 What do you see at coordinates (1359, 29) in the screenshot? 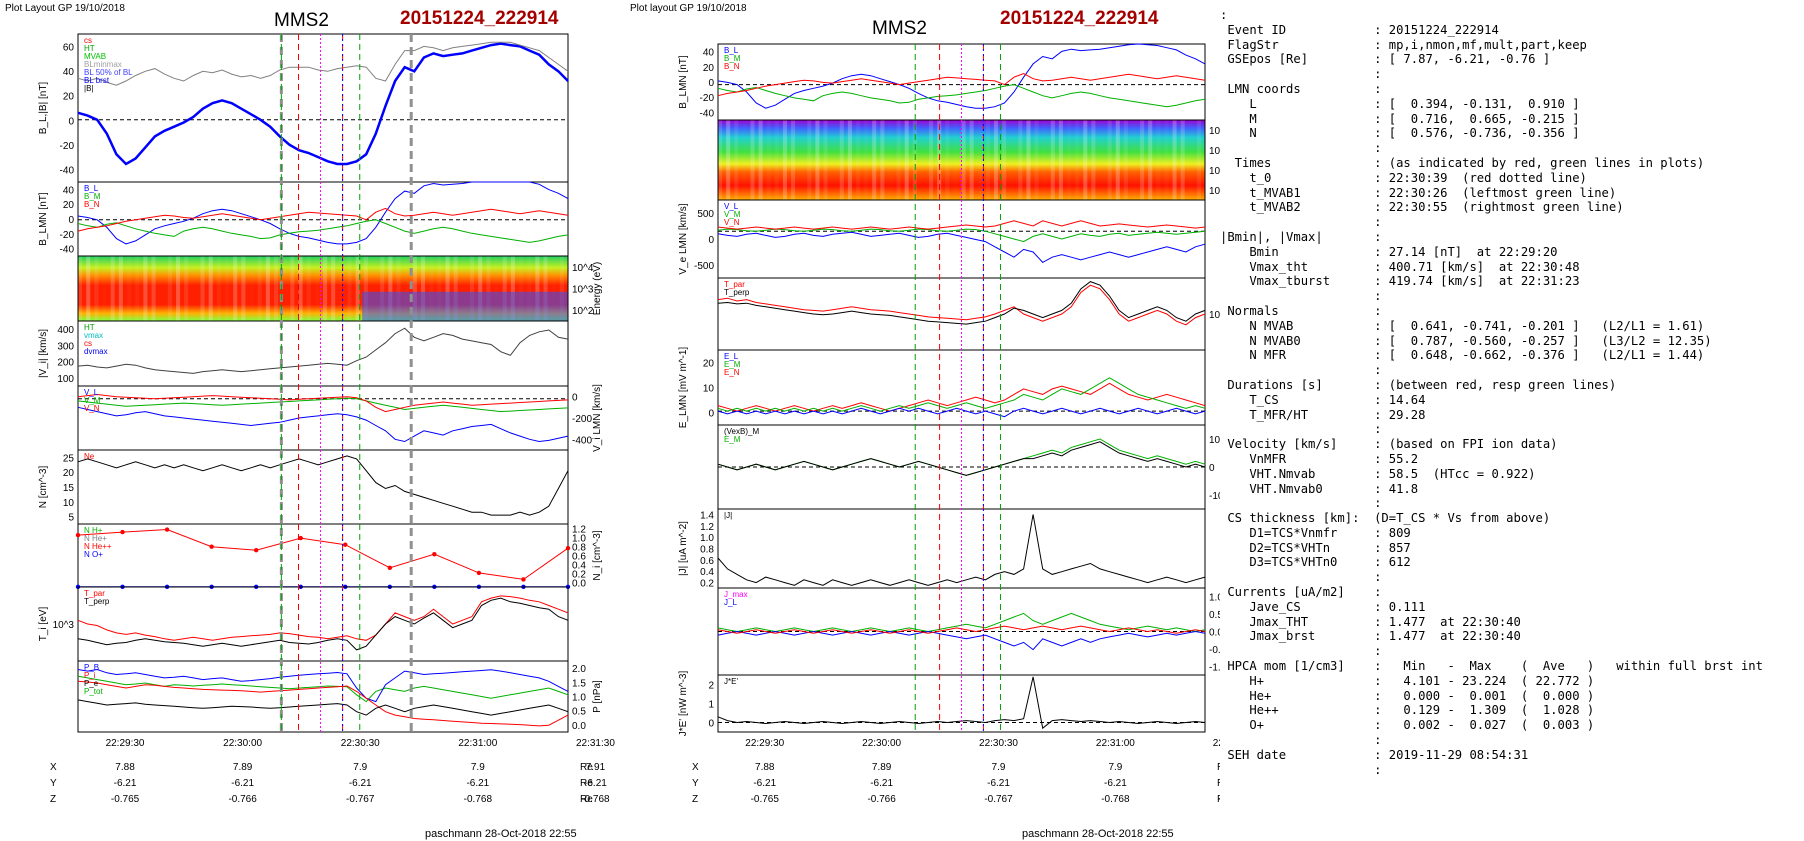
I see `info-line: Event ID : 20151224_222914` at bounding box center [1359, 29].